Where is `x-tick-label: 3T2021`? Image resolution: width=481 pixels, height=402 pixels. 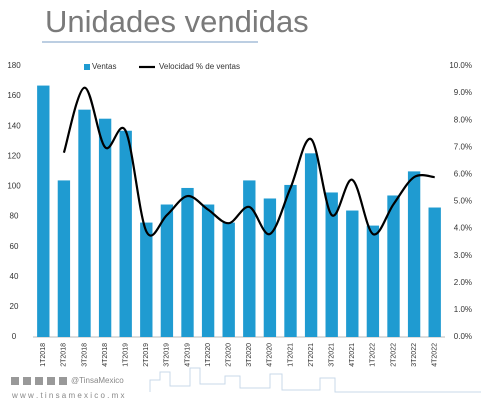
x-tick-label: 3T2021 is located at coordinates (332, 355).